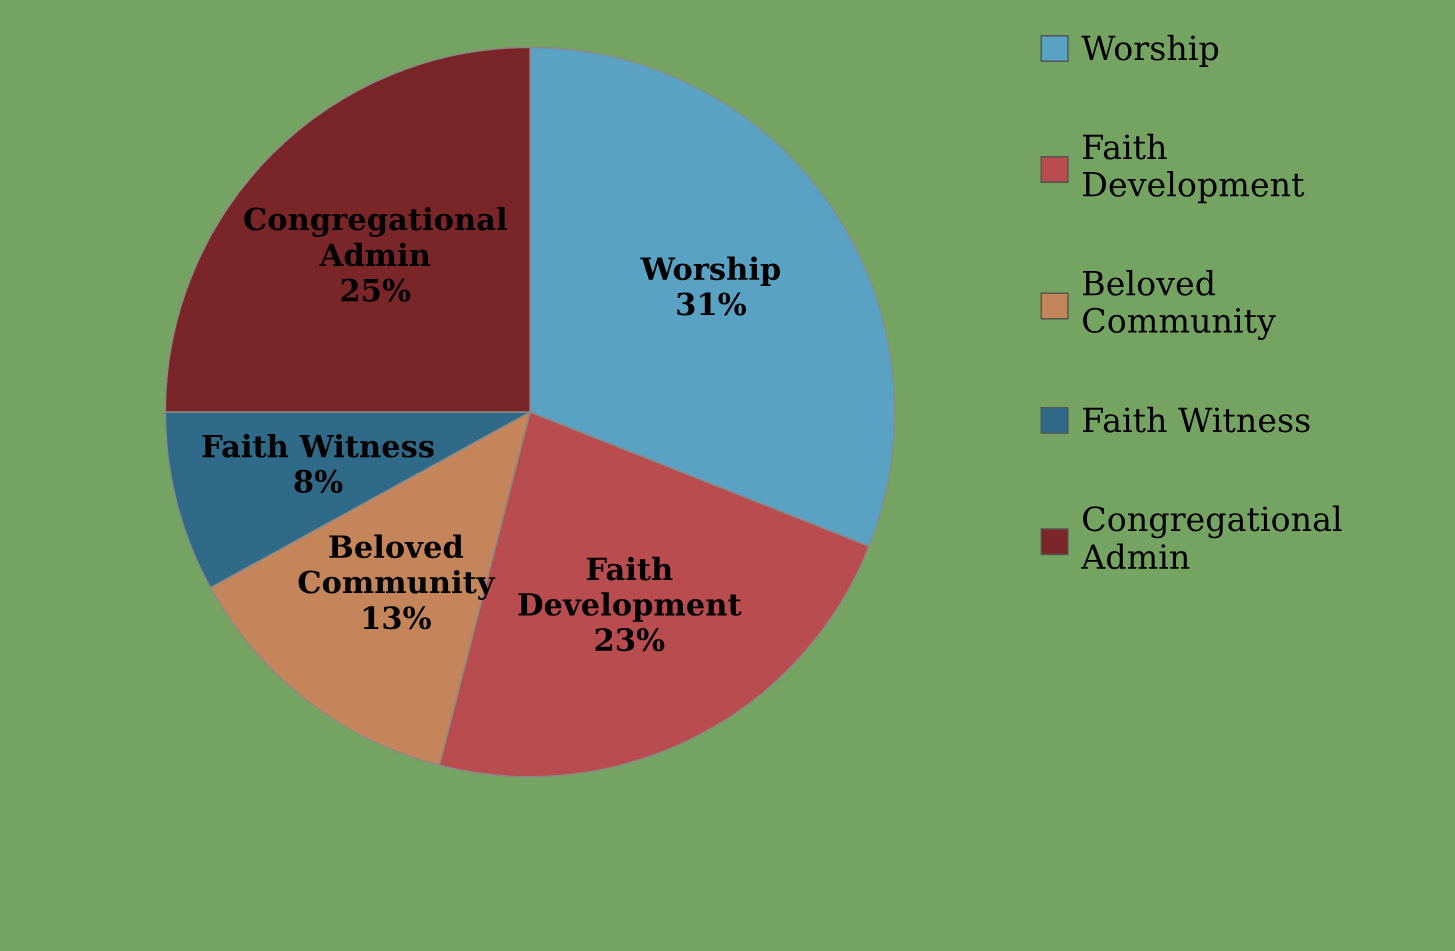  Describe the element at coordinates (1211, 537) in the screenshot. I see `legend-label: Congregational Admin` at that location.